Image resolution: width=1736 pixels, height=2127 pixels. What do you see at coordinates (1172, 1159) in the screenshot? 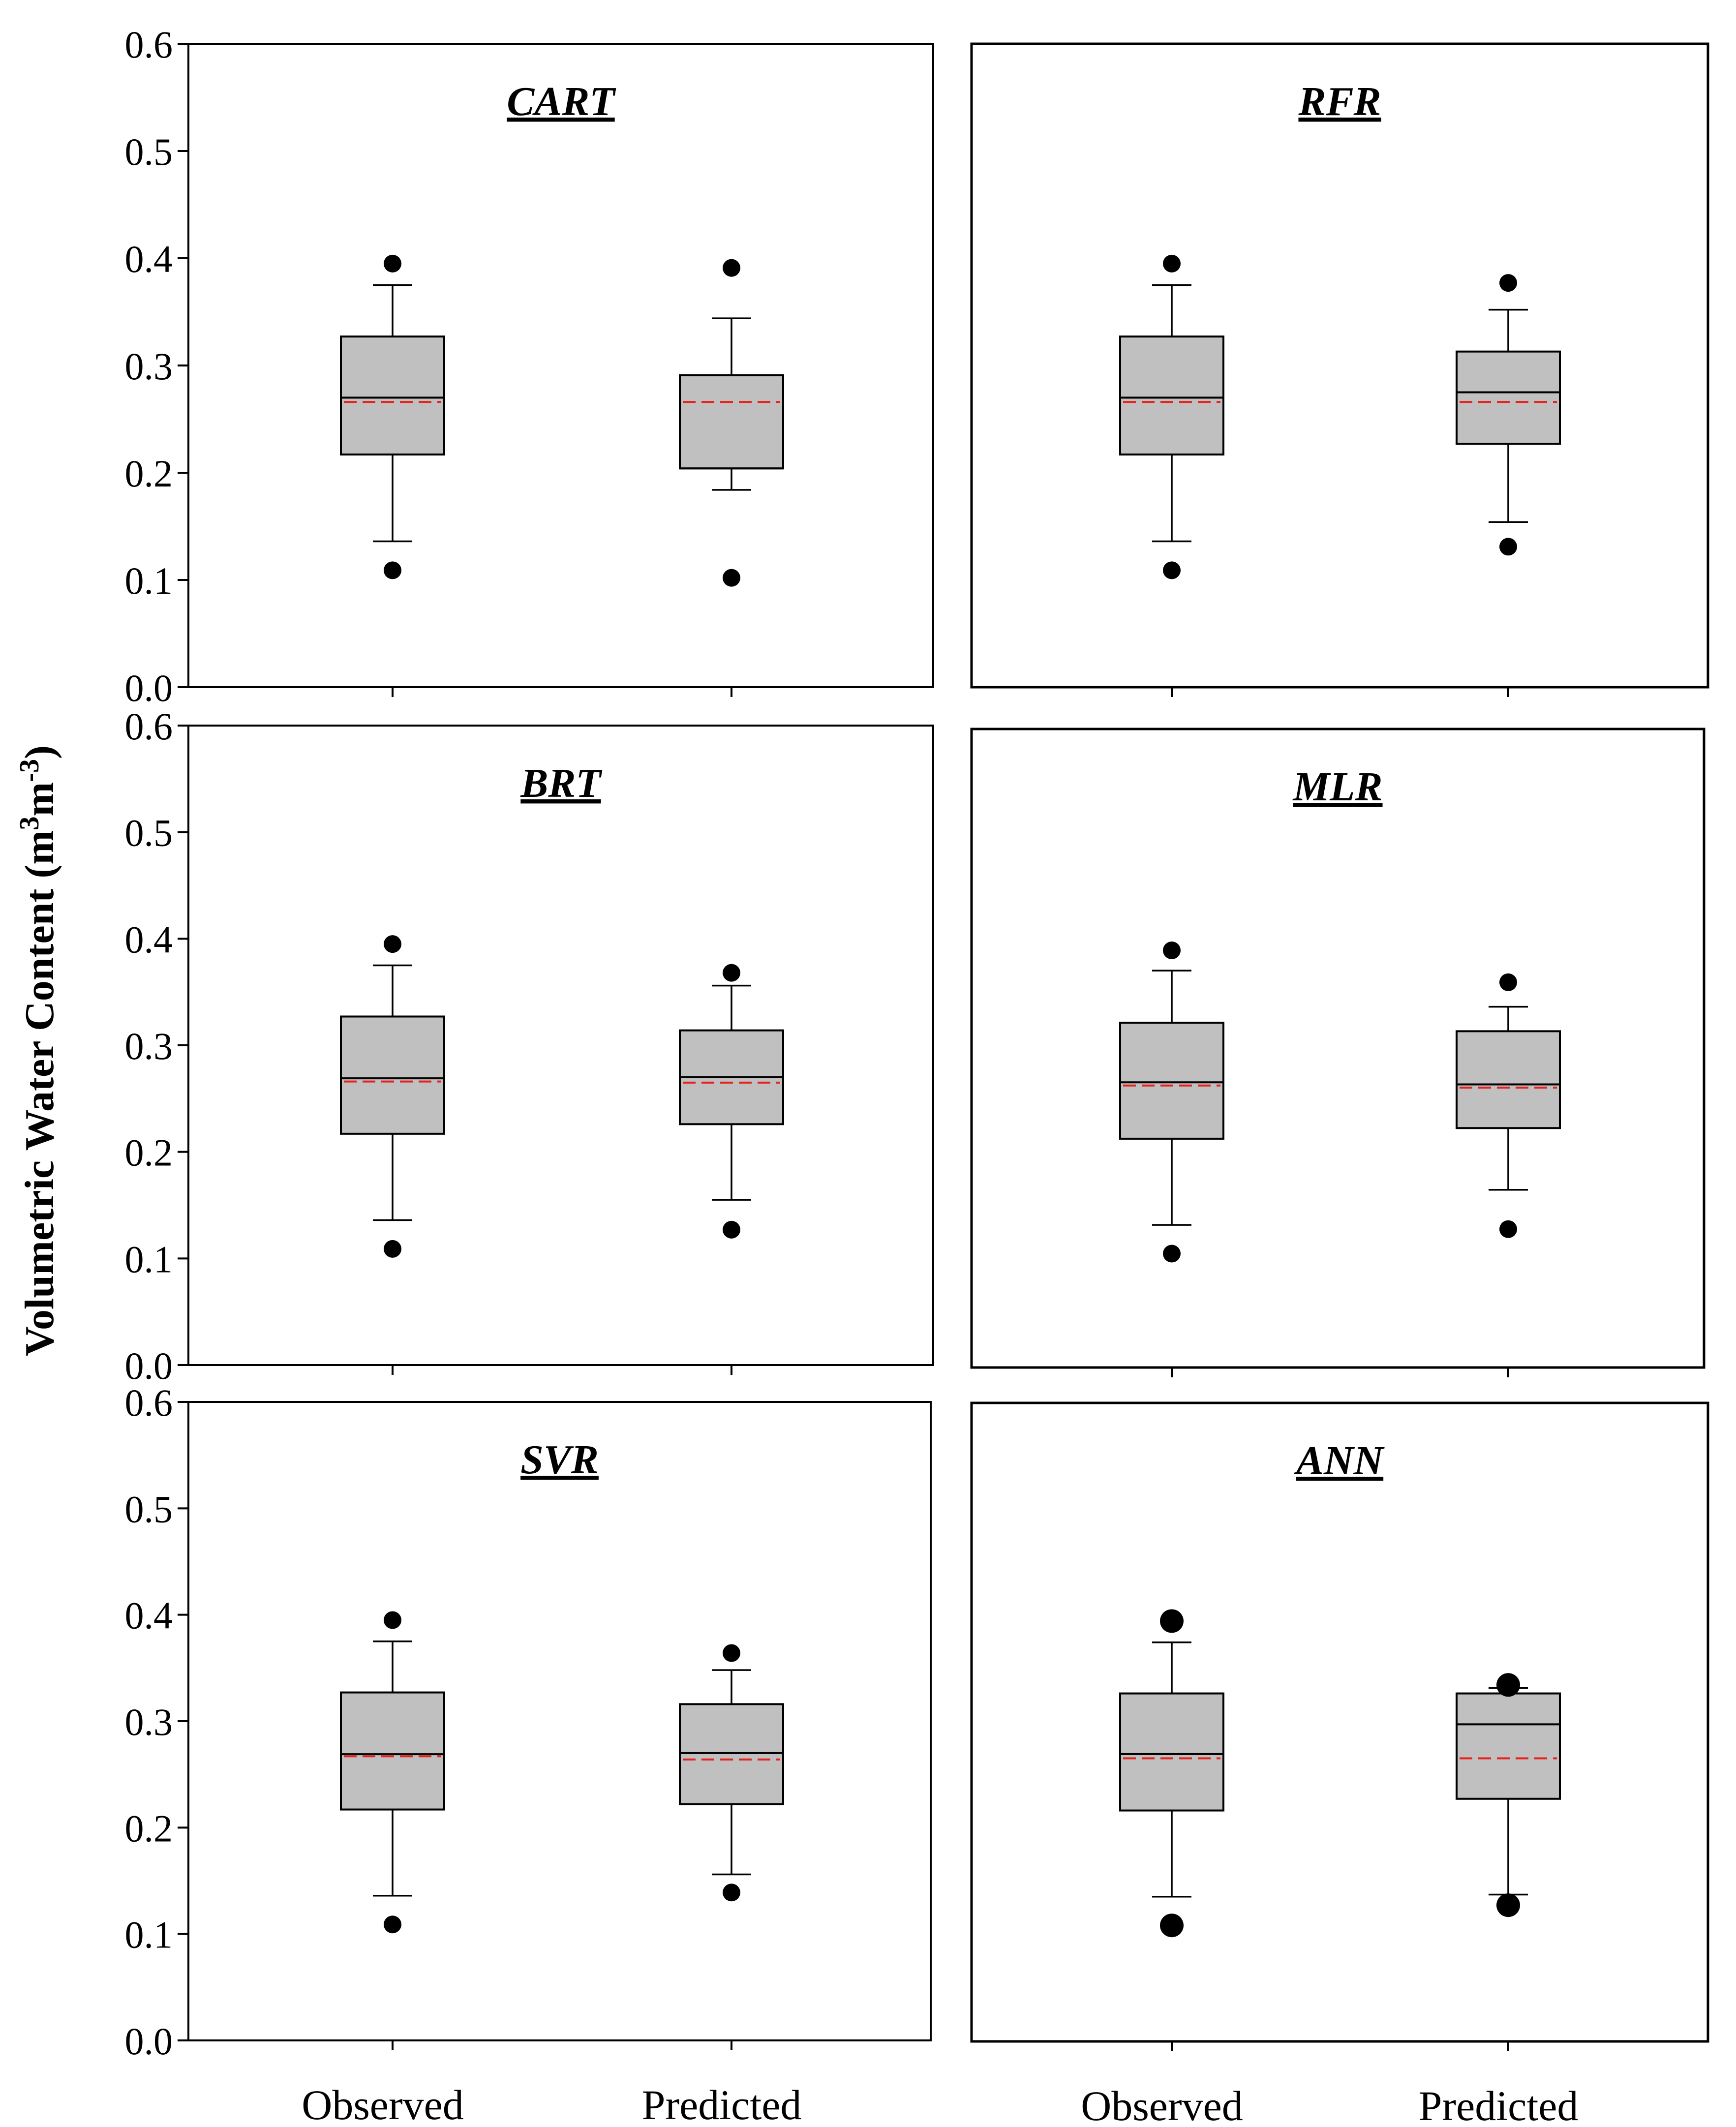
I see `box-mlr-observed` at bounding box center [1172, 1159].